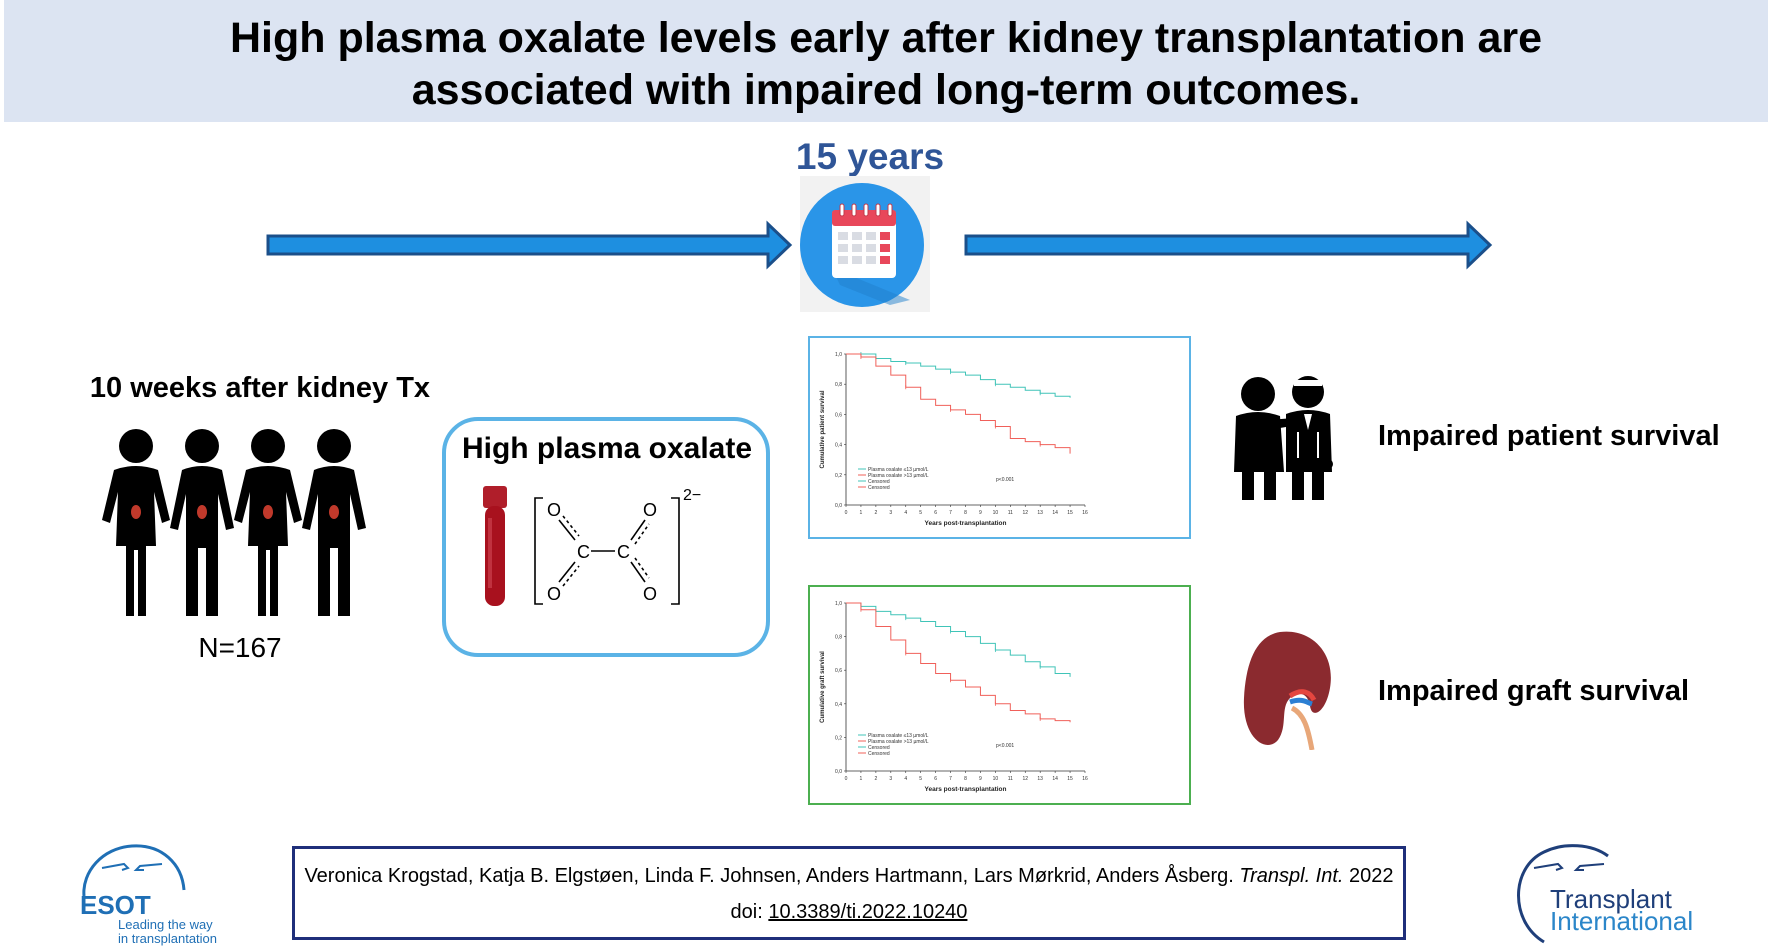 The height and width of the screenshot is (947, 1772). Describe the element at coordinates (868, 912) in the screenshot. I see `citation-doi-link: 10.3389/ti.2022.10240` at that location.